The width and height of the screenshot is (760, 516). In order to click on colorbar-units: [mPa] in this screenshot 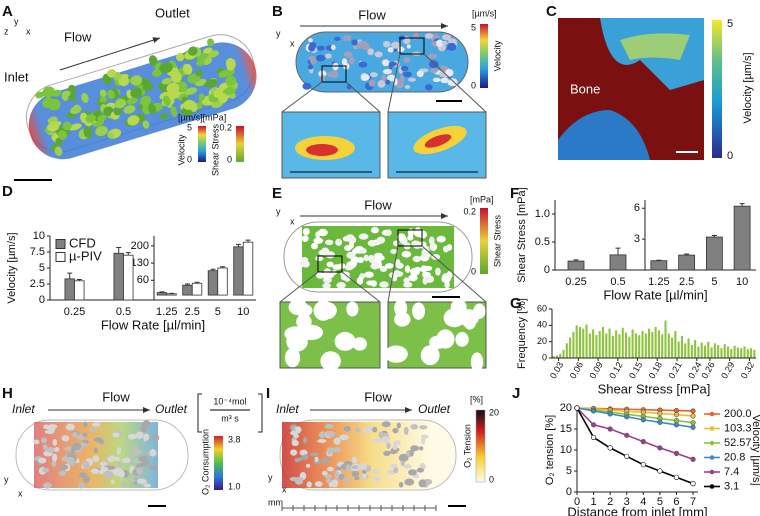, I will do `click(482, 199)`.